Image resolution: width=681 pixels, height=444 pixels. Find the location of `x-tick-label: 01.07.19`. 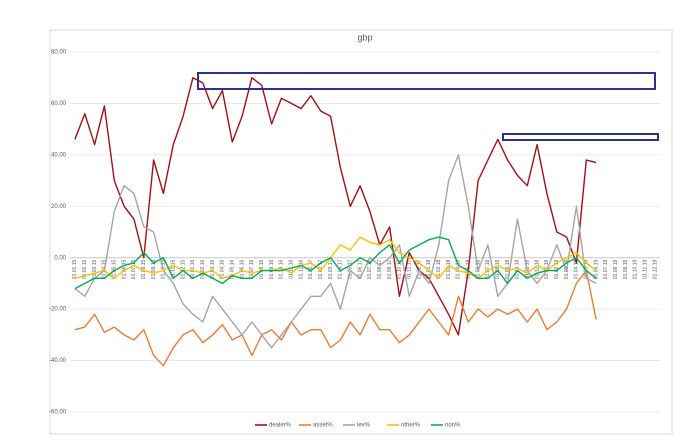

x-tick-label: 01.07.19 is located at coordinates (606, 270).